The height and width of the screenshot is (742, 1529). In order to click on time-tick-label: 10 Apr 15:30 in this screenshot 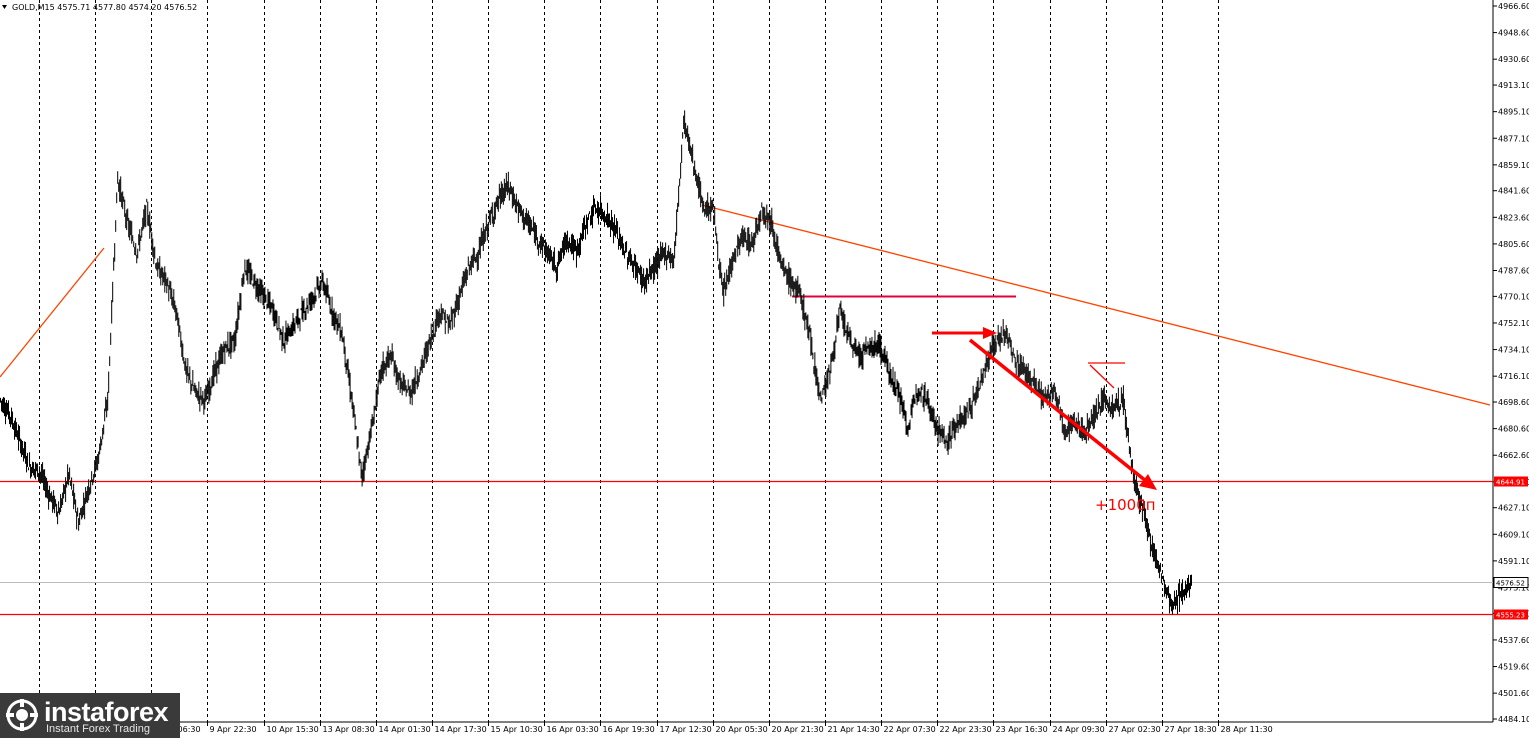, I will do `click(293, 729)`.